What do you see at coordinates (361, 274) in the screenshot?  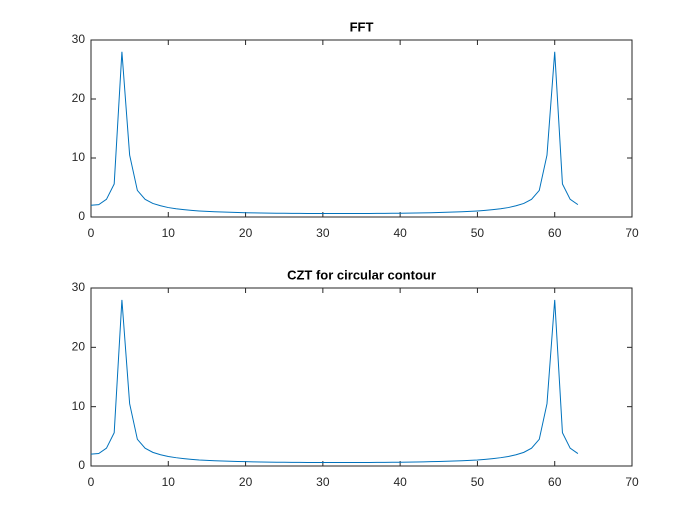 I see `chart-title: CZT for circular contour` at bounding box center [361, 274].